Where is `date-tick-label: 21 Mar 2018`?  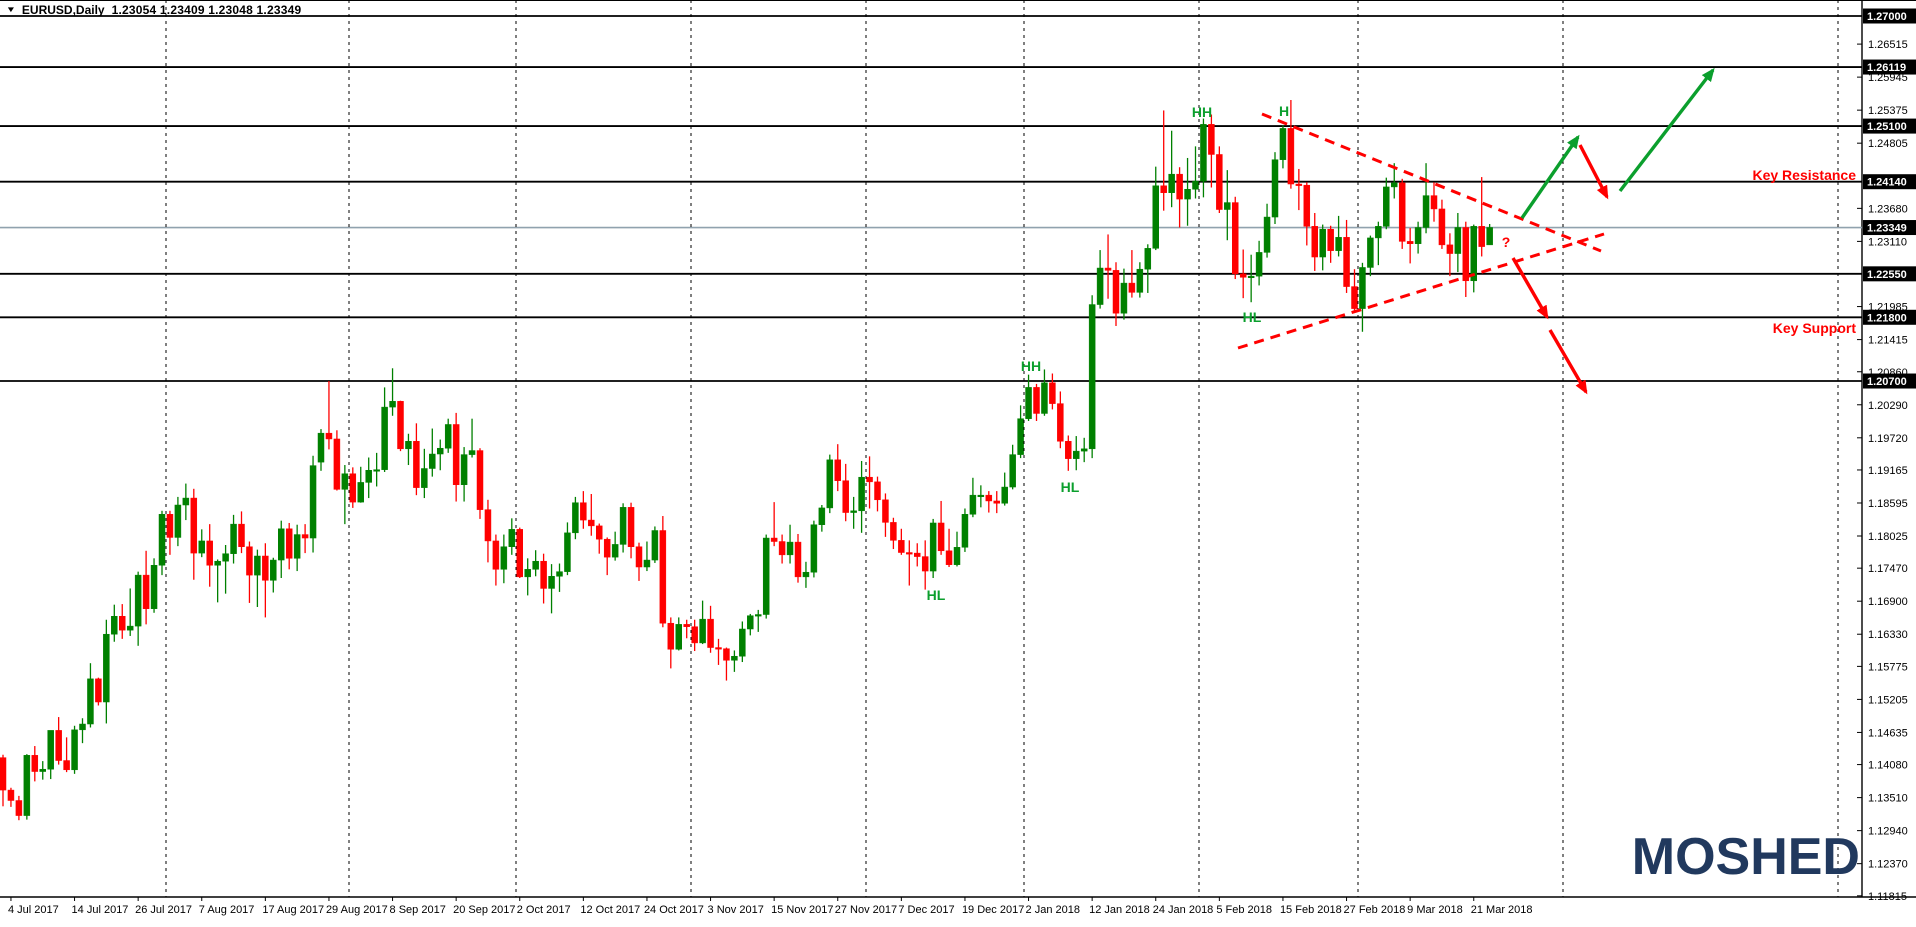 date-tick-label: 21 Mar 2018 is located at coordinates (1502, 910).